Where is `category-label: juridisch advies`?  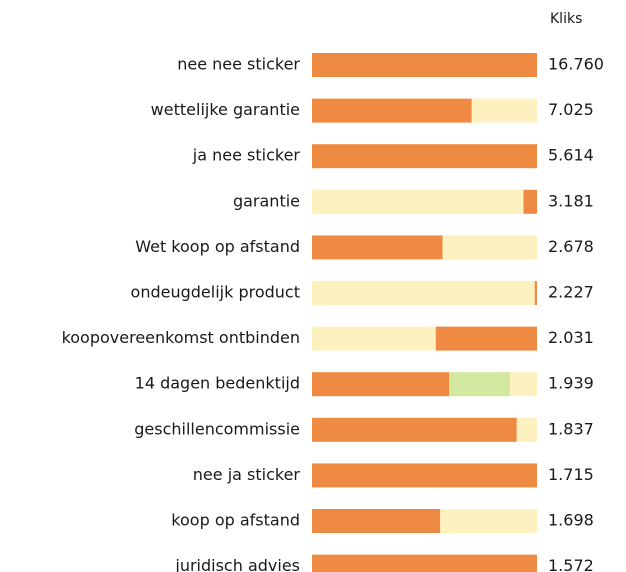 category-label: juridisch advies is located at coordinates (237, 564).